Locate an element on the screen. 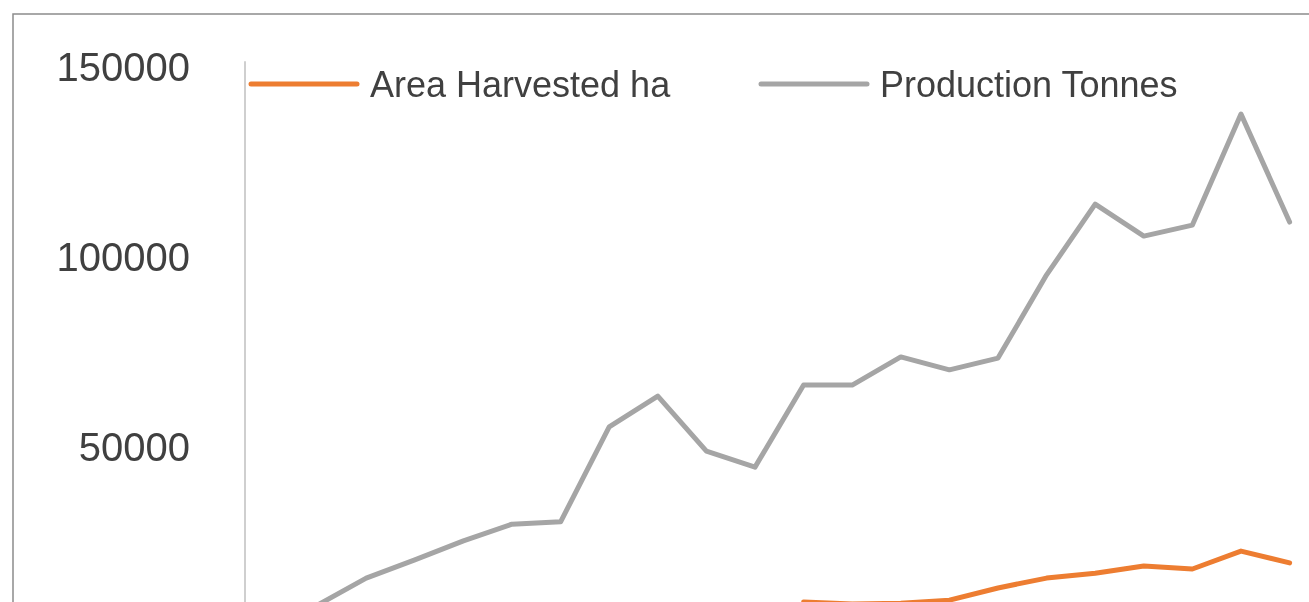  y-tick-label: 150000 is located at coordinates (123, 67).